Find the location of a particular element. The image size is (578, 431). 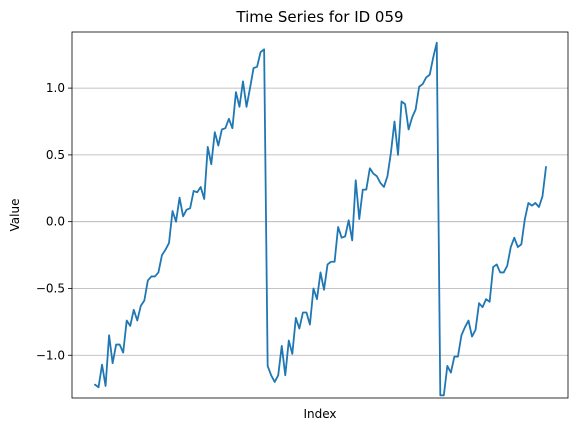

x-axis-label: Index is located at coordinates (319, 414).